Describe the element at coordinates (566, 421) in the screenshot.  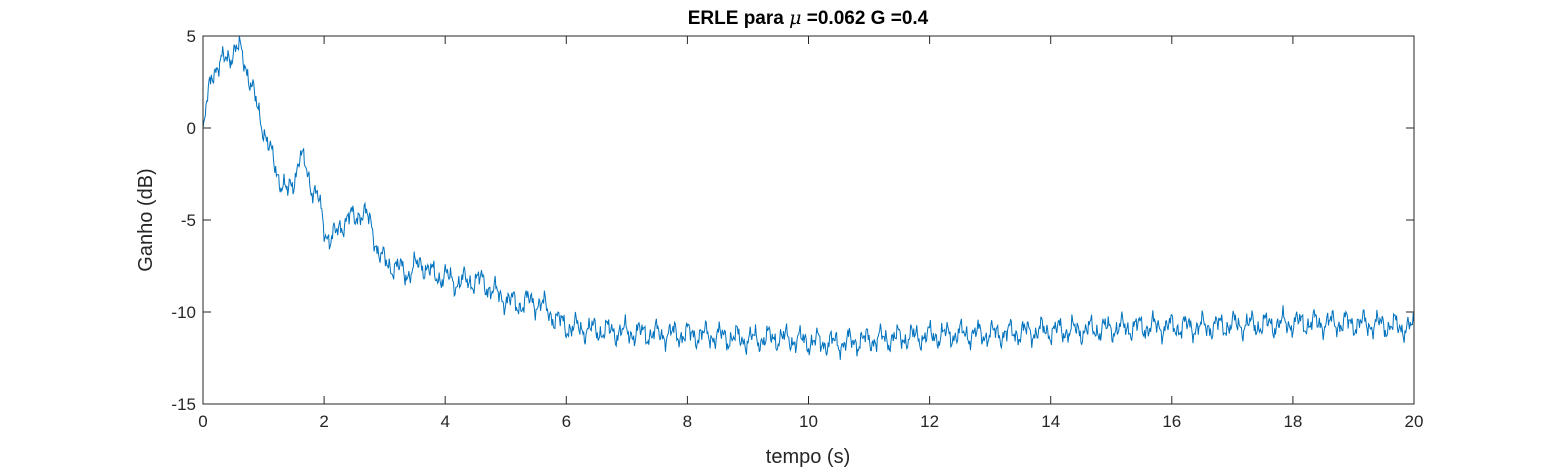
I see `x-tick-label: 6` at that location.